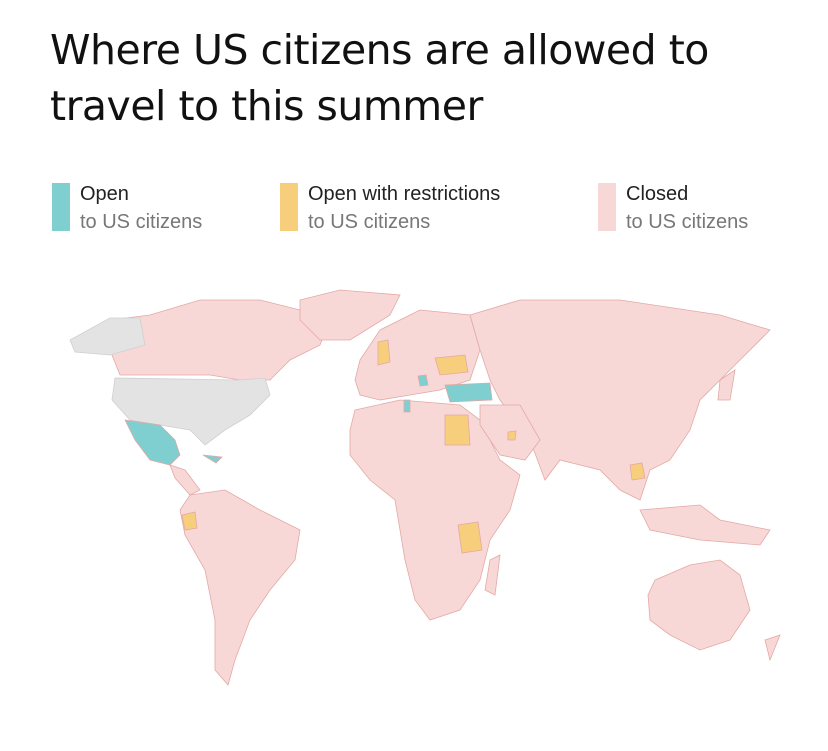  I want to click on new-zealand, so click(772, 648).